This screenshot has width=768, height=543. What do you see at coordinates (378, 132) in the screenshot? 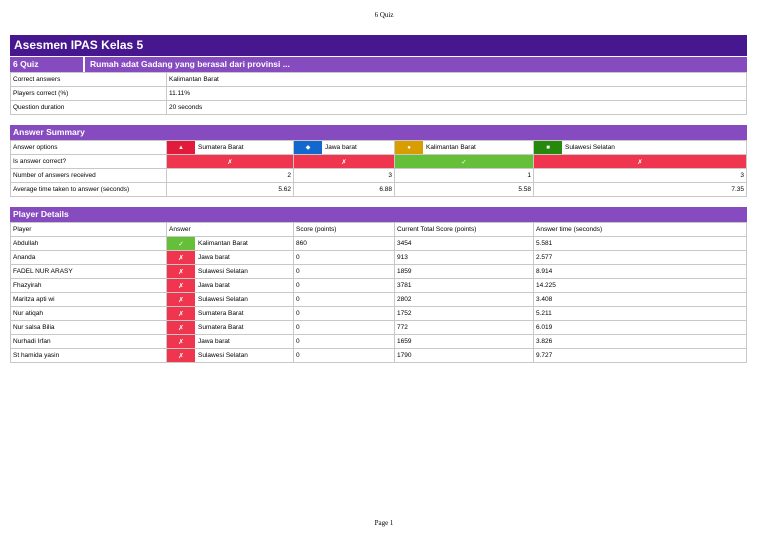
I see `answer-summary-heading: Answer Summary` at bounding box center [378, 132].